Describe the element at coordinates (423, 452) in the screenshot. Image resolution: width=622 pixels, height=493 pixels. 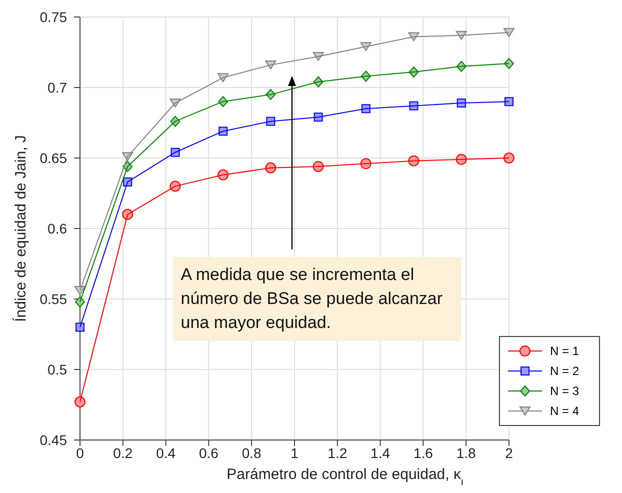
I see `x-tick-label: 1.6` at that location.